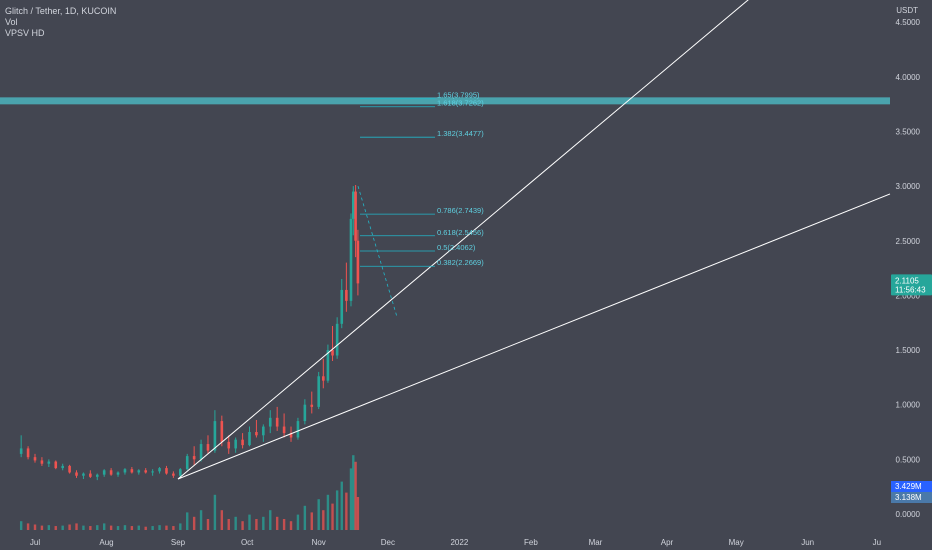 Image resolution: width=932 pixels, height=550 pixels. I want to click on symbol-title: Glitch / Tether, 1D, KUCOIN, so click(61, 11).